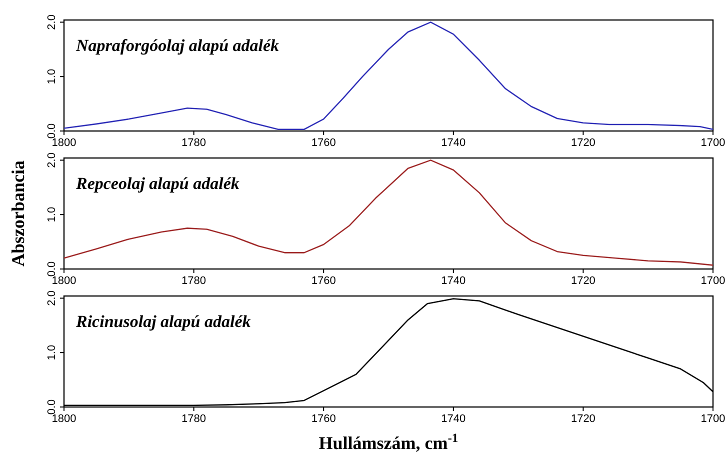  I want to click on annotation: Napraforgóolaj alapú adalék, so click(177, 45).